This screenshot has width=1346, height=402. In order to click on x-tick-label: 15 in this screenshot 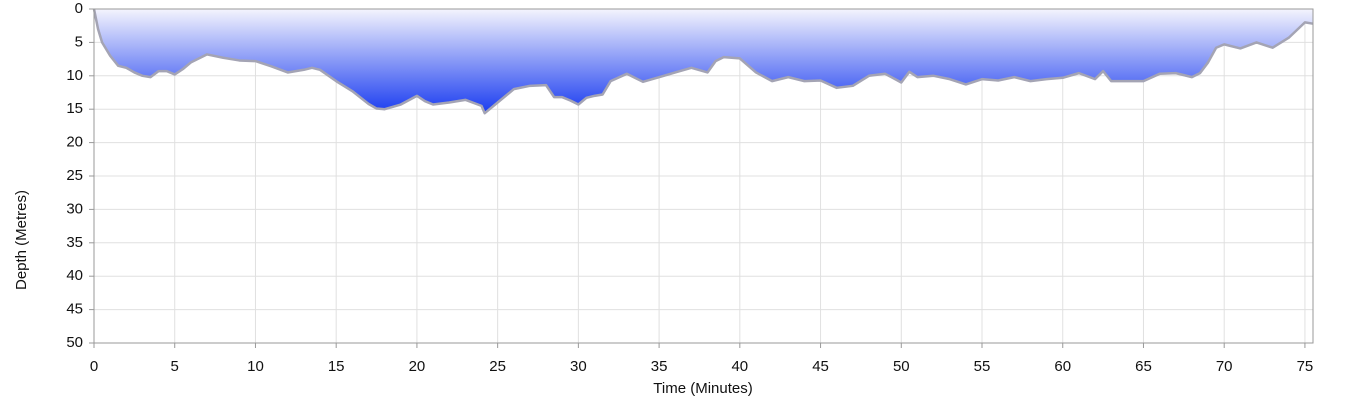, I will do `click(336, 366)`.